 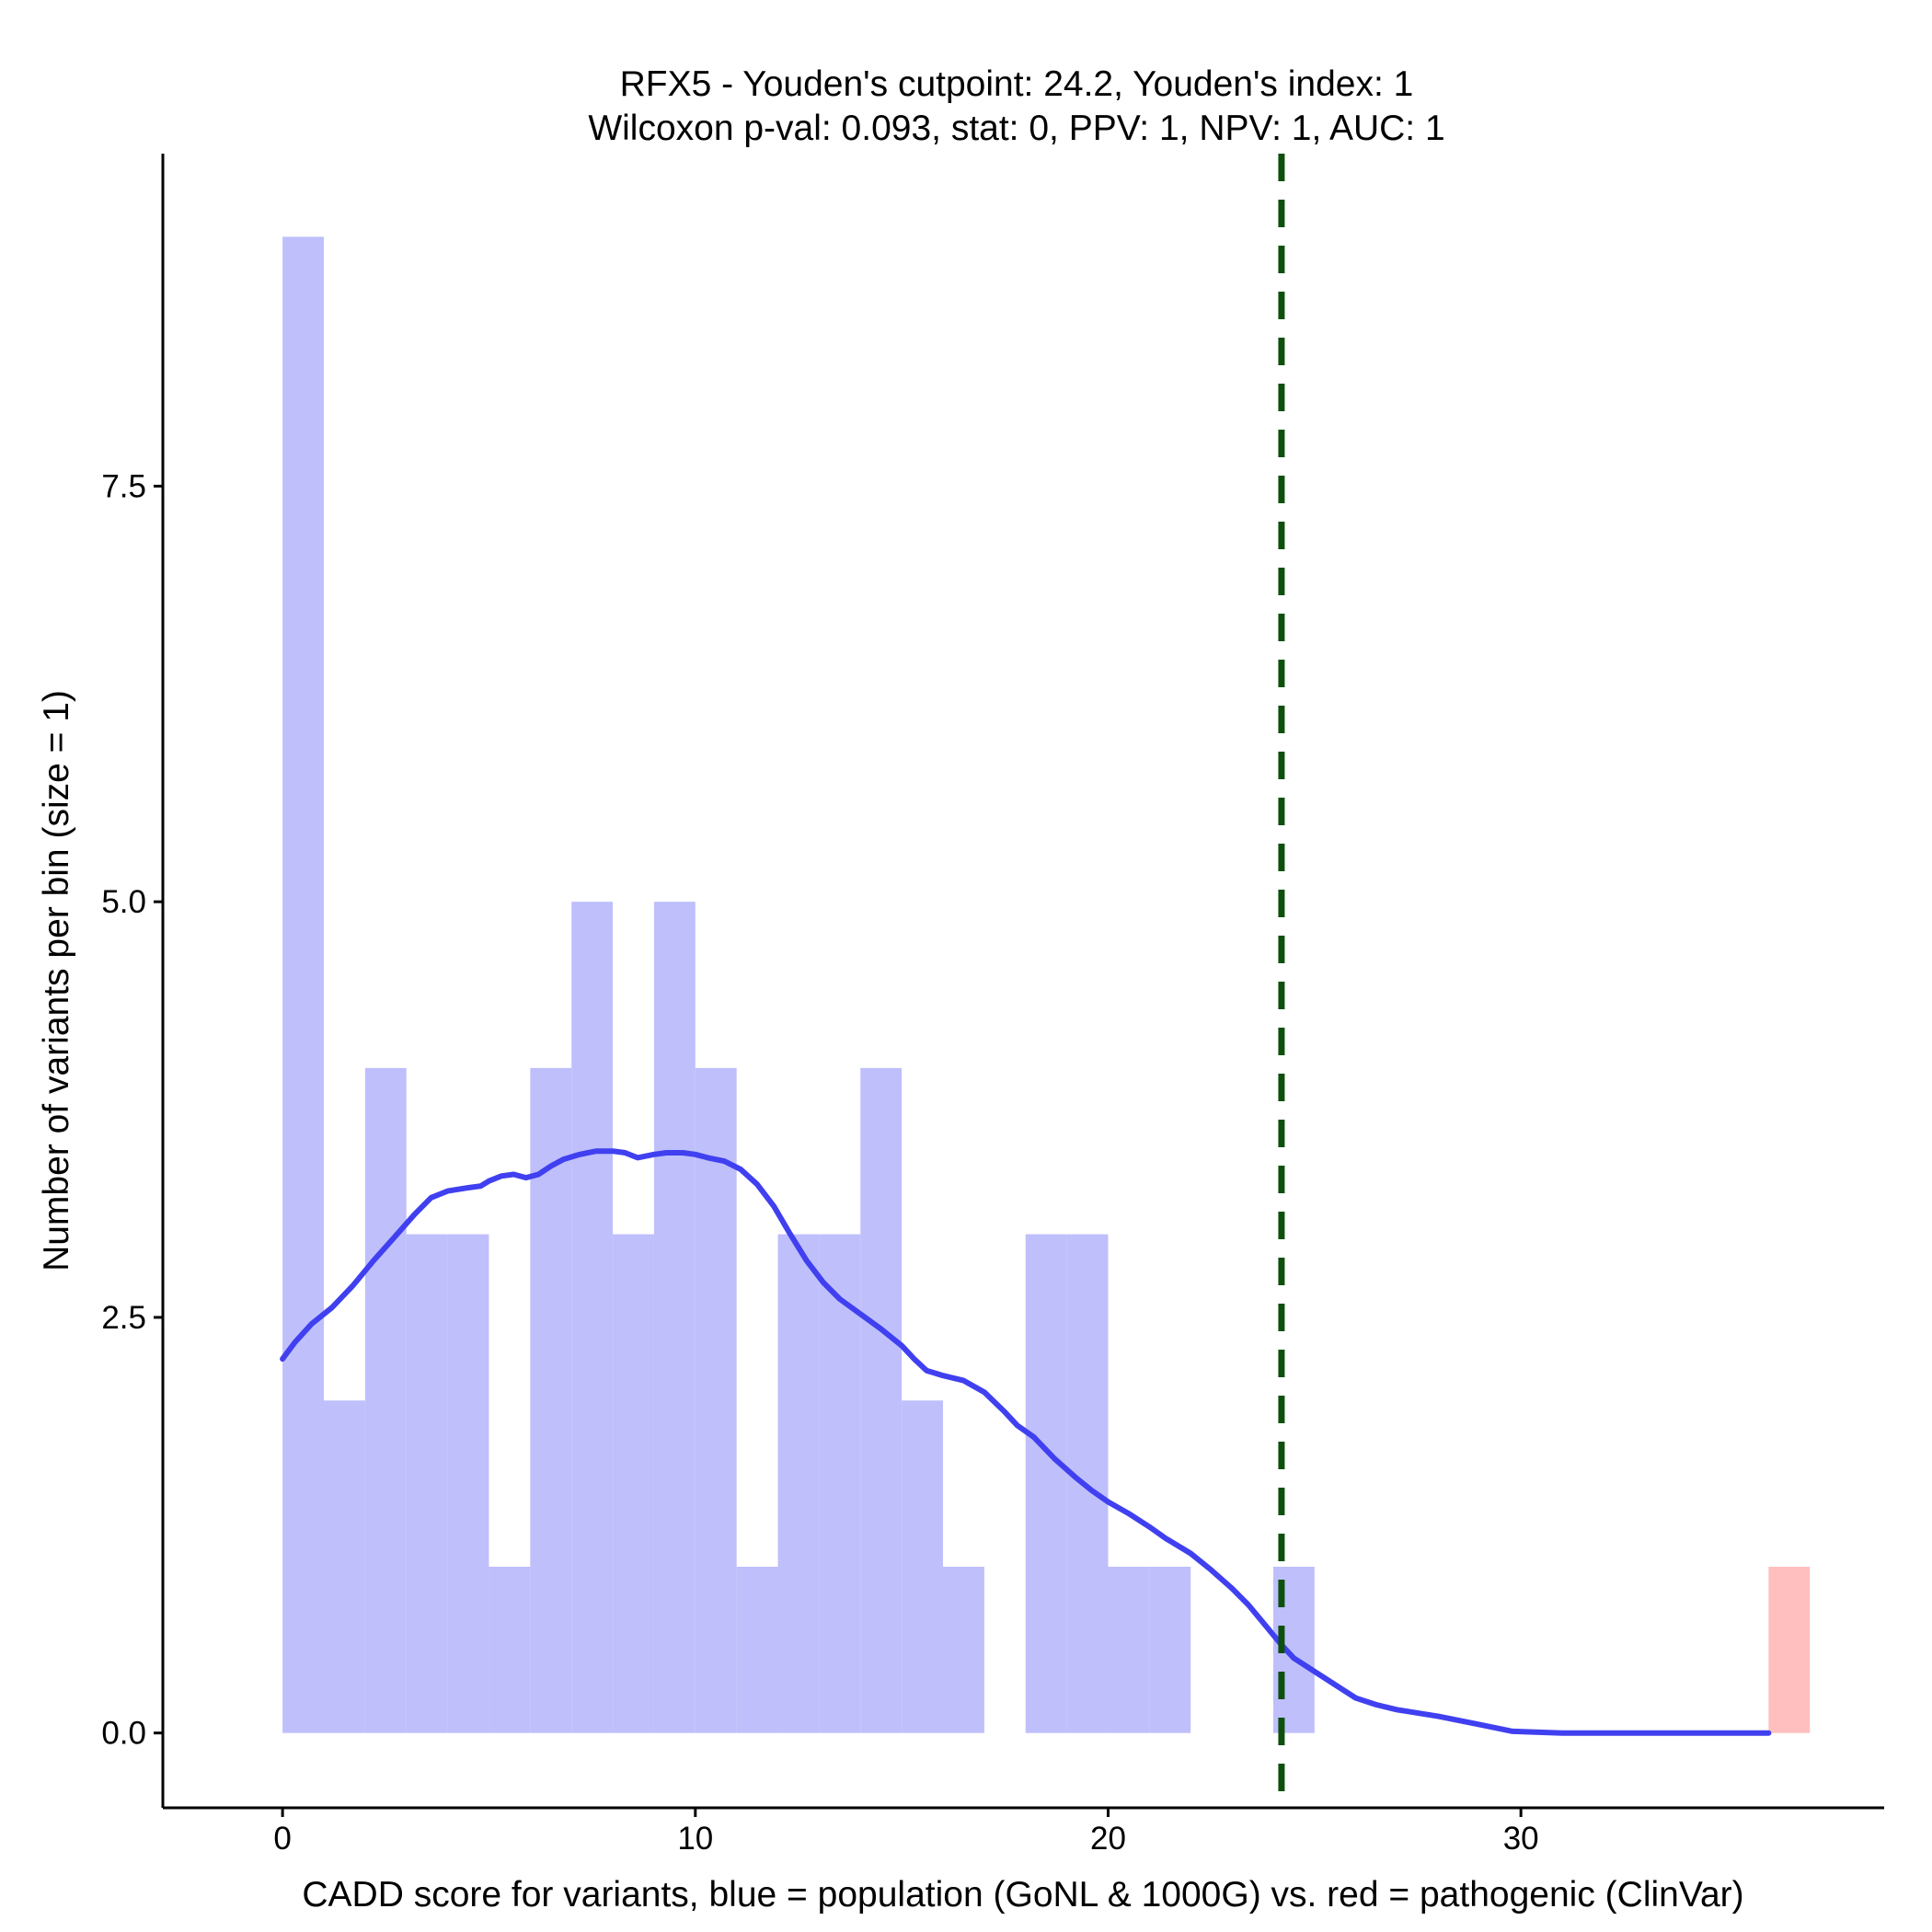 I want to click on x-tick-label: 30, so click(x=1521, y=1839).